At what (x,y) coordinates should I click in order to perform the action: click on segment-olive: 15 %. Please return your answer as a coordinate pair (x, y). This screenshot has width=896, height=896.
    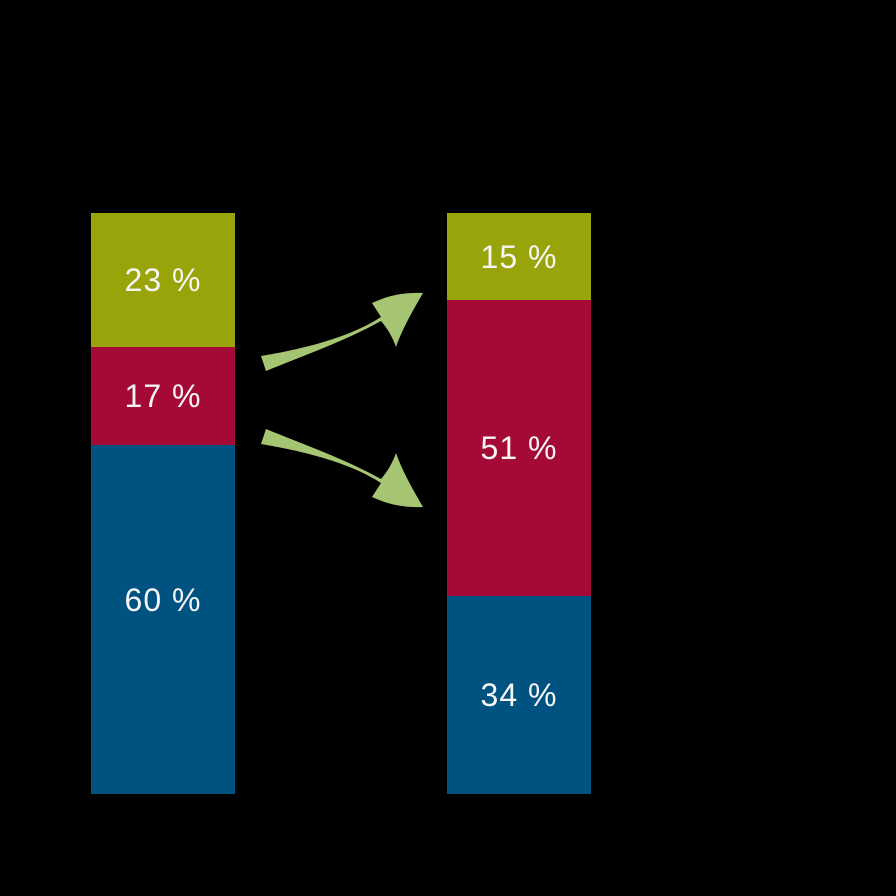
    Looking at the image, I should click on (519, 257).